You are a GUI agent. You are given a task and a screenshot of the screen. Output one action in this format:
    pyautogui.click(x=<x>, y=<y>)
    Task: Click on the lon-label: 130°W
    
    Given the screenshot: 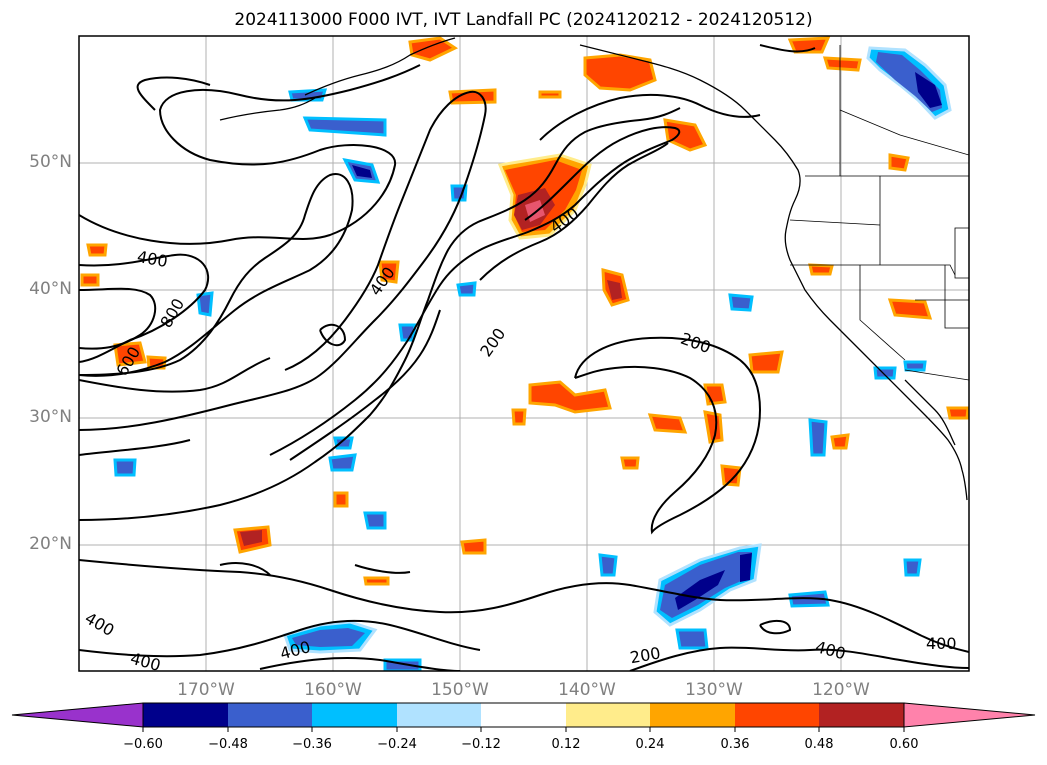 What is the action you would take?
    pyautogui.click(x=714, y=690)
    